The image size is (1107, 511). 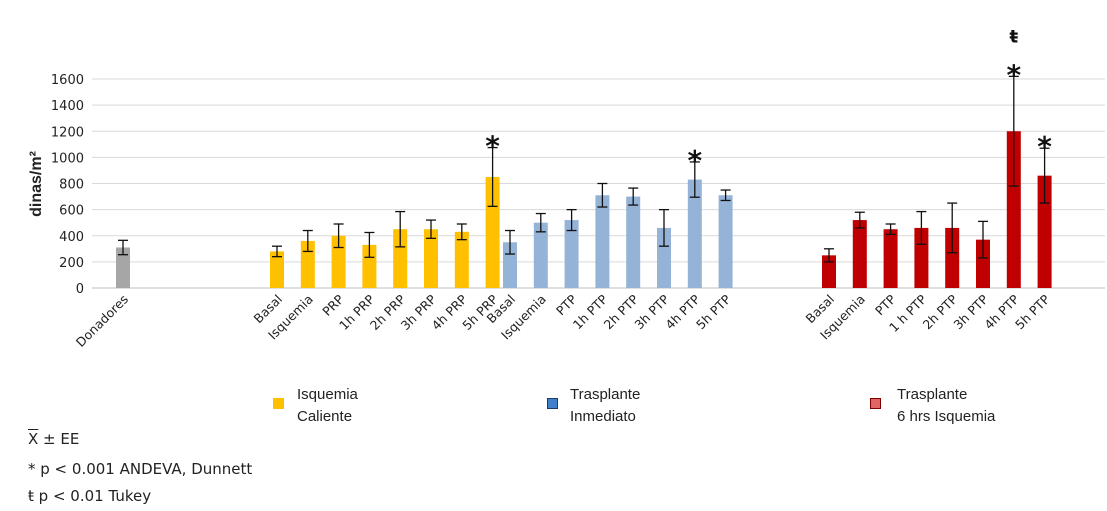 What do you see at coordinates (946, 406) in the screenshot?
I see `legend-label-trasplante-6hrs: Trasplante 6 hrs Isquemia` at bounding box center [946, 406].